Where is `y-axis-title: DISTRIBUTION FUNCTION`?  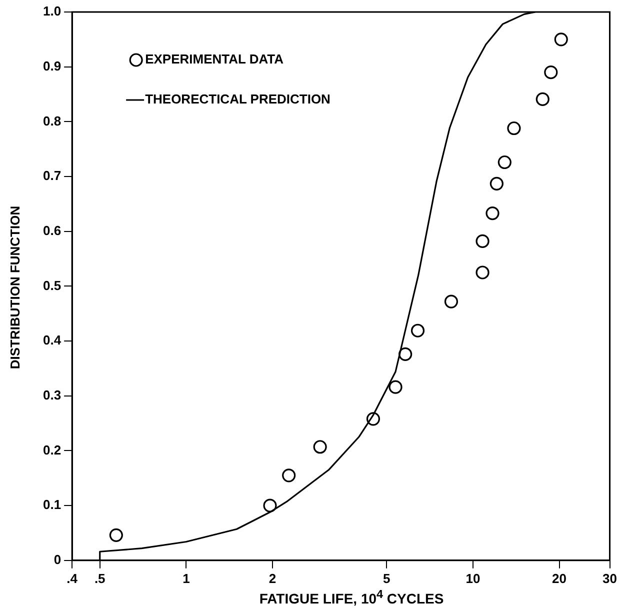
y-axis-title: DISTRIBUTION FUNCTION is located at coordinates (15, 288).